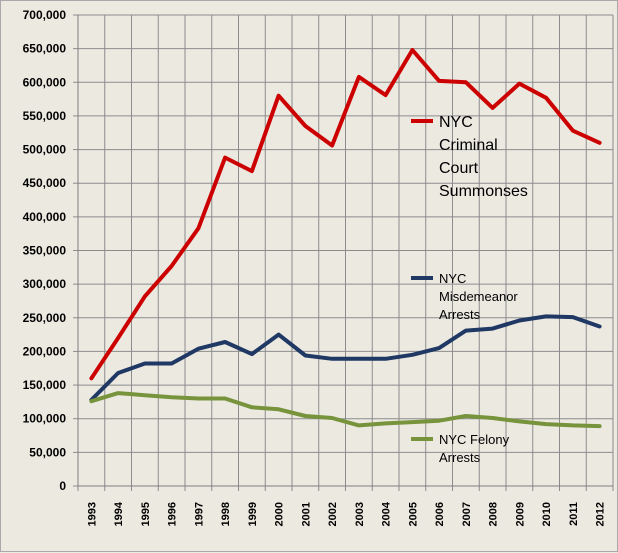 The image size is (618, 553). I want to click on x-tick-label: 2008, so click(494, 514).